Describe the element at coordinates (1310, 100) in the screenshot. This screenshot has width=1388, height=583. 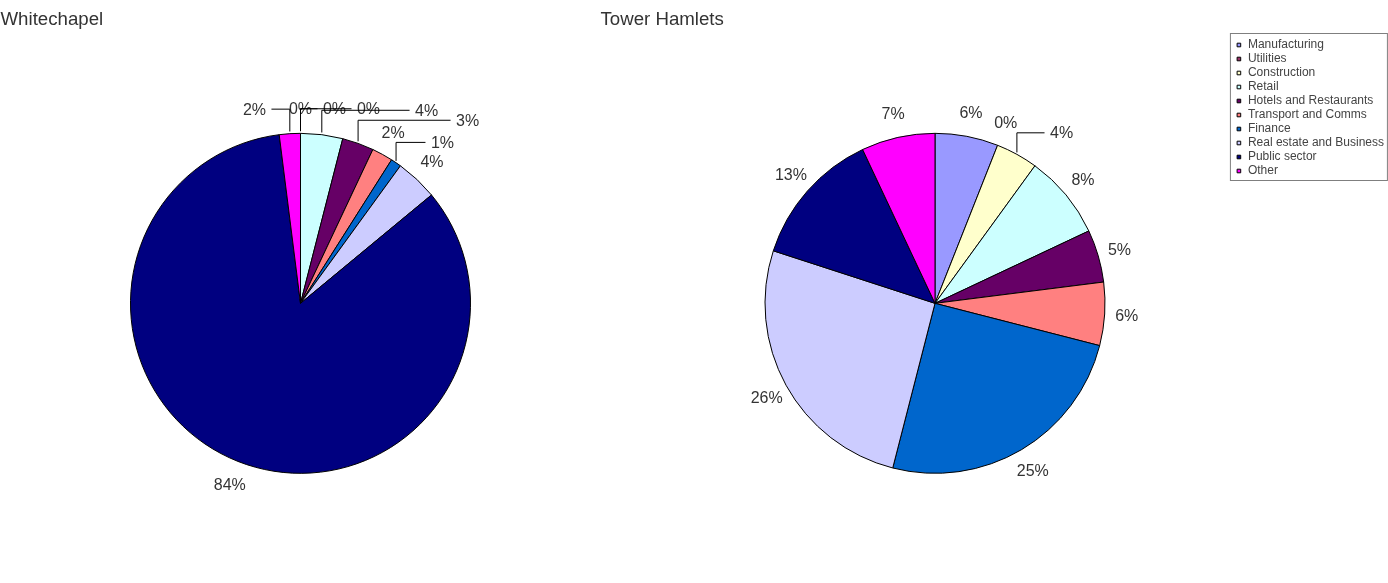
I see `legend-label: Hotels and Restaurants` at that location.